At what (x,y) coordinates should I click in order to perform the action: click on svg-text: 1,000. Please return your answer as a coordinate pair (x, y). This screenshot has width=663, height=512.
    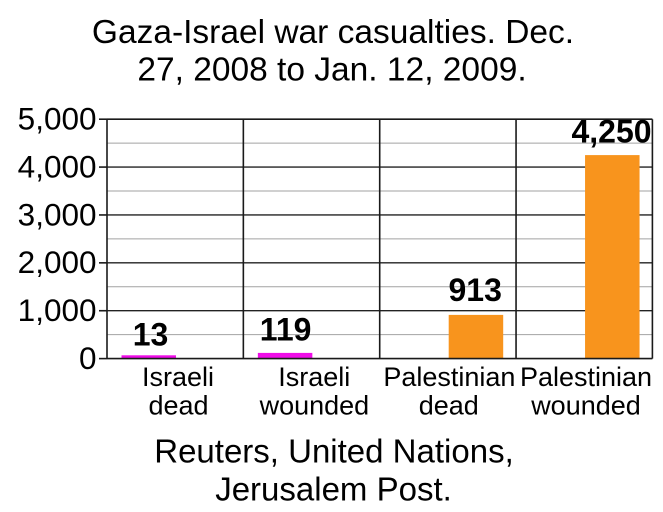
    Looking at the image, I should click on (57, 310).